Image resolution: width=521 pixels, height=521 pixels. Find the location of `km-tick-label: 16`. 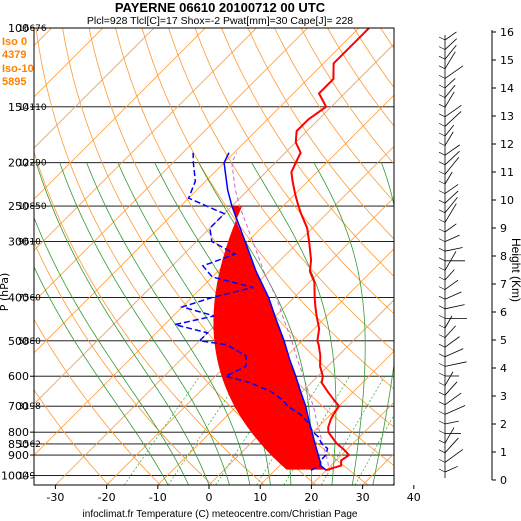

km-tick-label: 16 is located at coordinates (507, 32).